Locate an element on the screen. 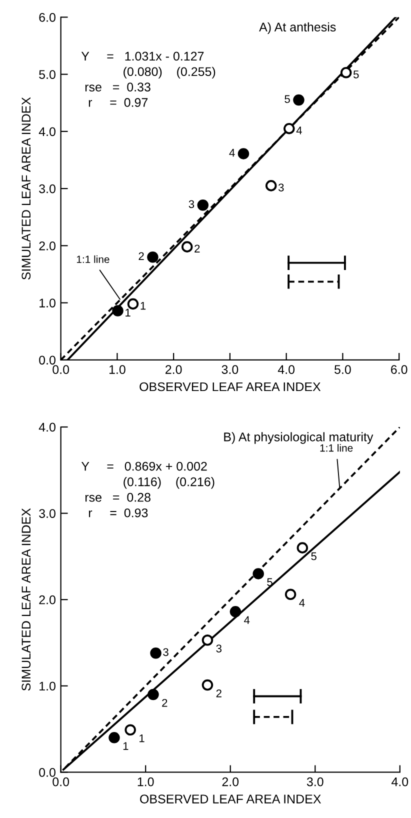  annotation: Y = 1.031x - 0.127 is located at coordinates (142, 56).